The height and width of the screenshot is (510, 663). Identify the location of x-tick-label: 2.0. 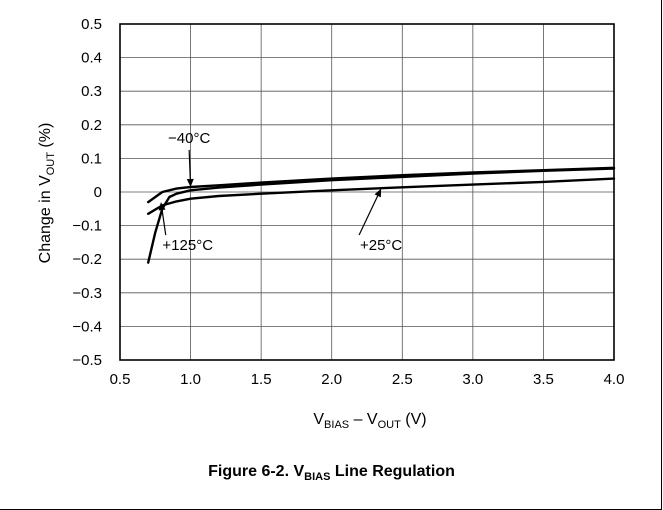
(331, 379).